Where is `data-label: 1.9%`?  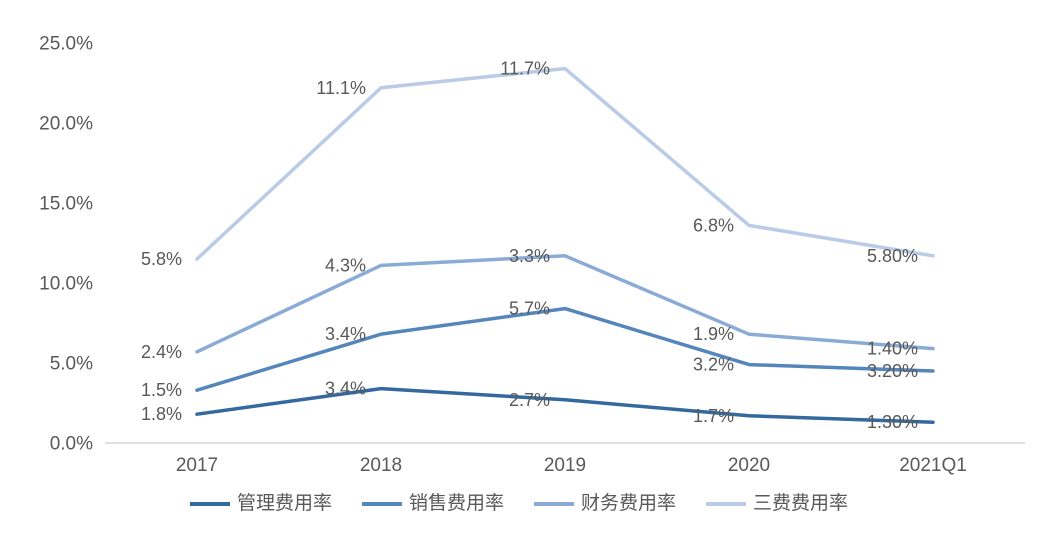
data-label: 1.9% is located at coordinates (713, 334).